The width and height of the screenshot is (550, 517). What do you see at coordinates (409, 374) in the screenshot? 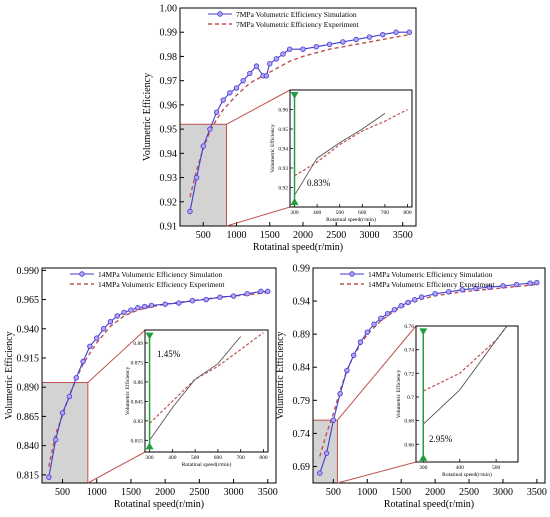
I see `inset-y-tick-label: 0.72` at bounding box center [409, 374].